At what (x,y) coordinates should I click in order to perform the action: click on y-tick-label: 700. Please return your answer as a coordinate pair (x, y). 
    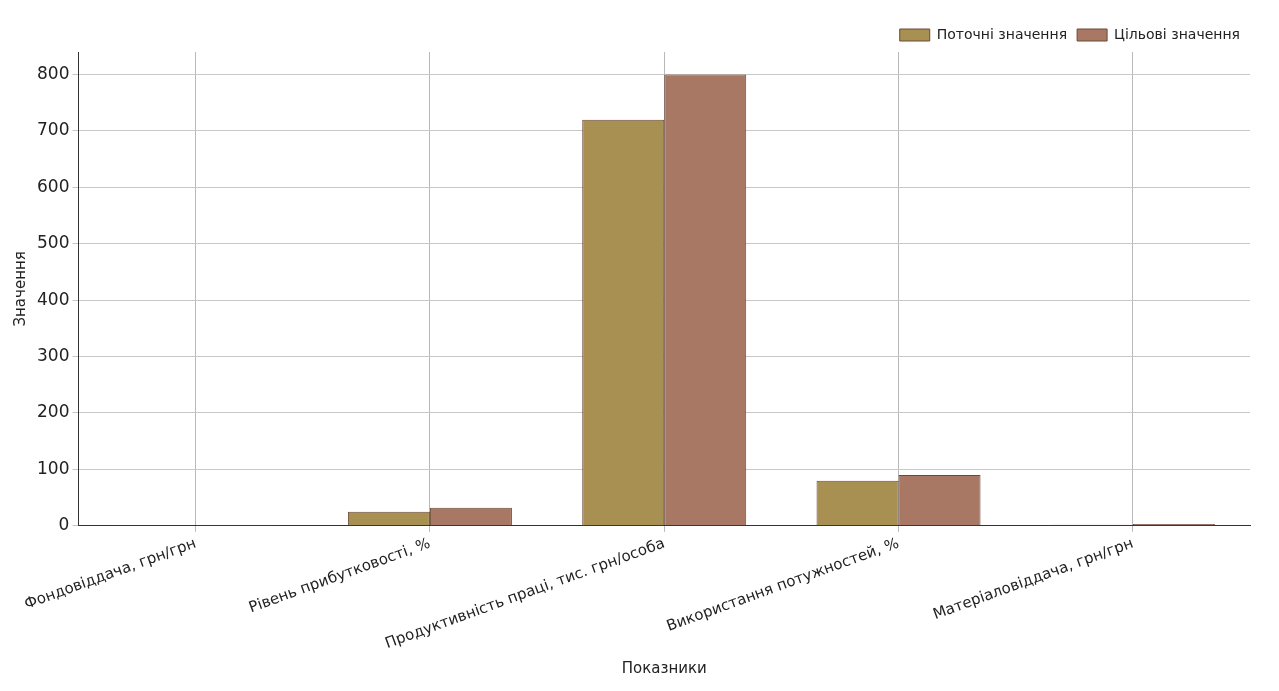
    Looking at the image, I should click on (53, 129).